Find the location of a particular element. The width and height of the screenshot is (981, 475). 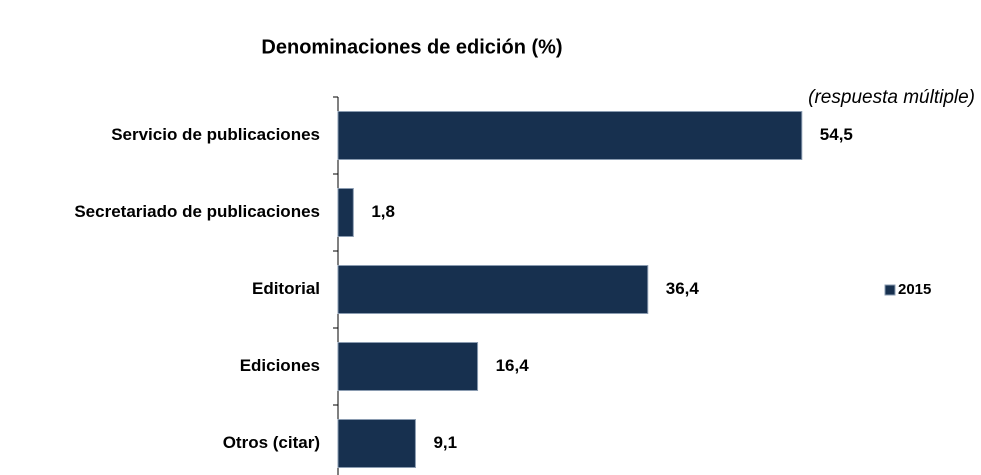

category-label: Servicio de publicaciones is located at coordinates (215, 134).